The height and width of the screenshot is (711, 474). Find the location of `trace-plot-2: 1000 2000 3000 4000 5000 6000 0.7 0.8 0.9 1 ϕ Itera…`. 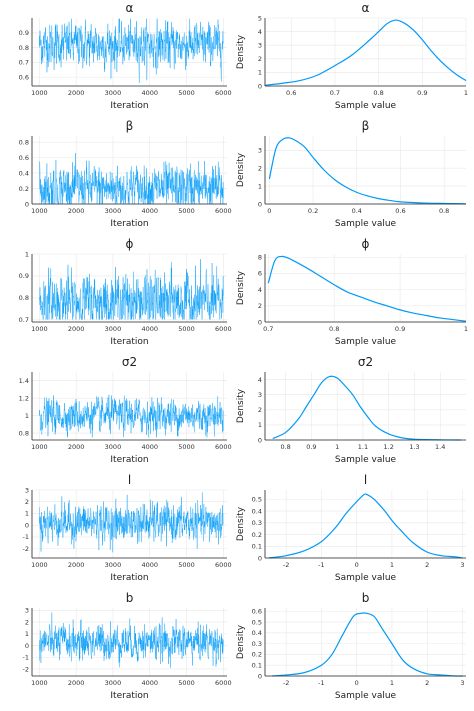

trace-plot-2: 1000 2000 3000 4000 5000 6000 0.7 0.8 0.9 1 ϕ Itera… is located at coordinates (125, 292).